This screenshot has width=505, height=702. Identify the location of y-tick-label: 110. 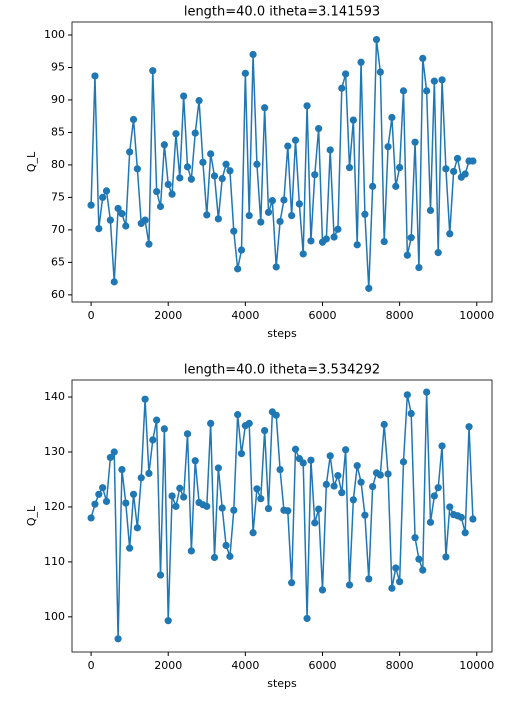
(54, 561).